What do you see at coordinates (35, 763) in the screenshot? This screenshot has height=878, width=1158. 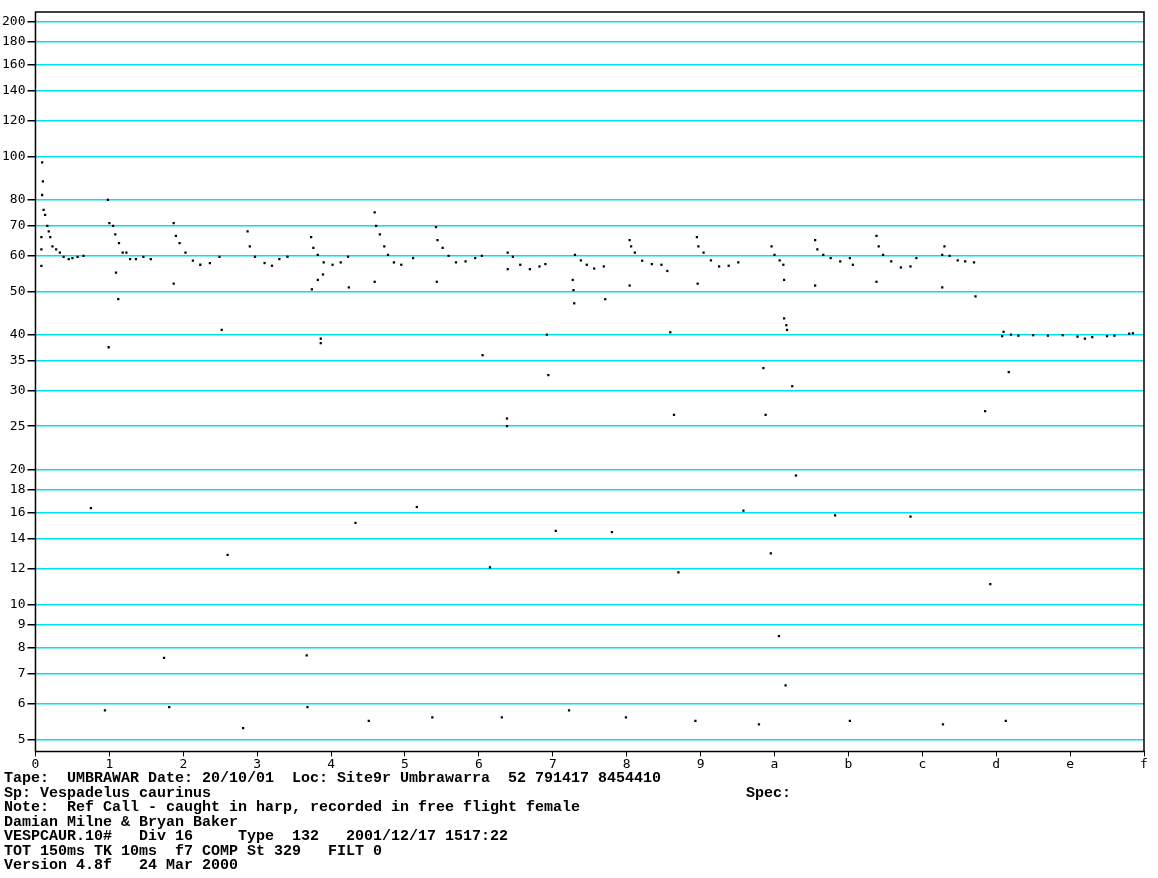 I see `x-tick-label: 0` at bounding box center [35, 763].